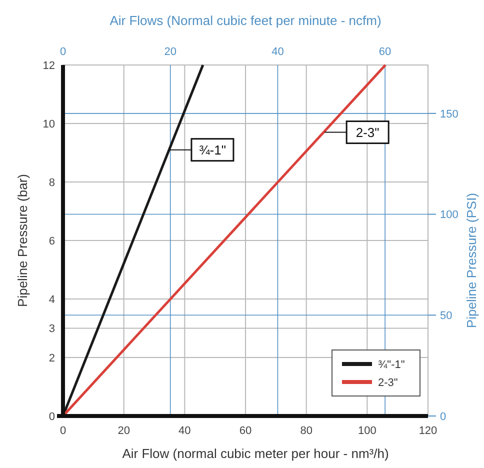 This screenshot has width=484, height=468. I want to click on y-tick-label: 8, so click(51, 182).